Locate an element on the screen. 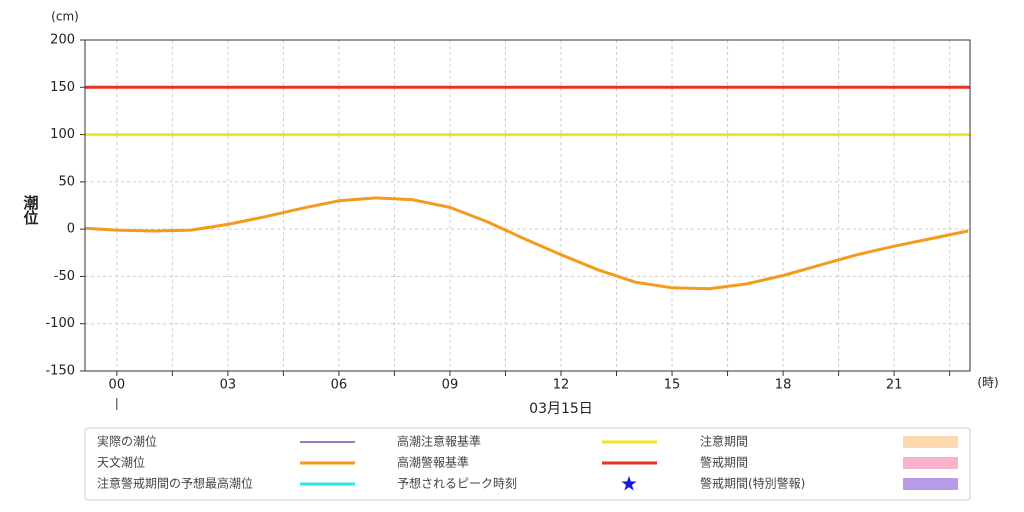 The width and height of the screenshot is (1024, 512). y-tick-label: 0 is located at coordinates (71, 229).